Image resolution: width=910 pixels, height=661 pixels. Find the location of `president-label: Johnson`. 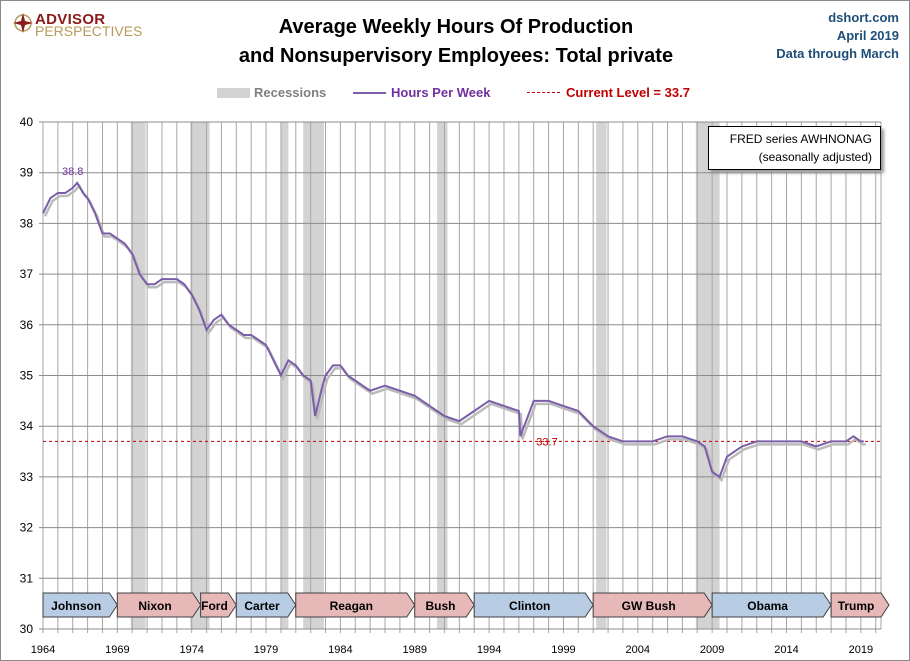

president-label: Johnson is located at coordinates (76, 606).